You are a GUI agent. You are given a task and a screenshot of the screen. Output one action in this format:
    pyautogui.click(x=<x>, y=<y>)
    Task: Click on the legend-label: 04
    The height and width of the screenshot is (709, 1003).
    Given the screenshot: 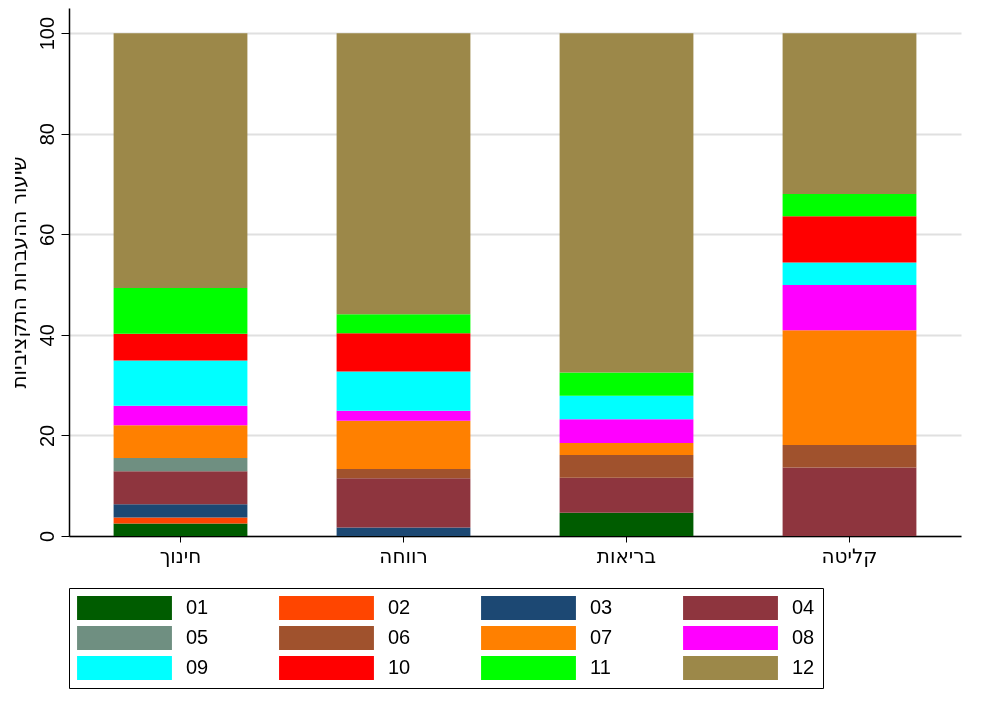 What is the action you would take?
    pyautogui.click(x=803, y=607)
    